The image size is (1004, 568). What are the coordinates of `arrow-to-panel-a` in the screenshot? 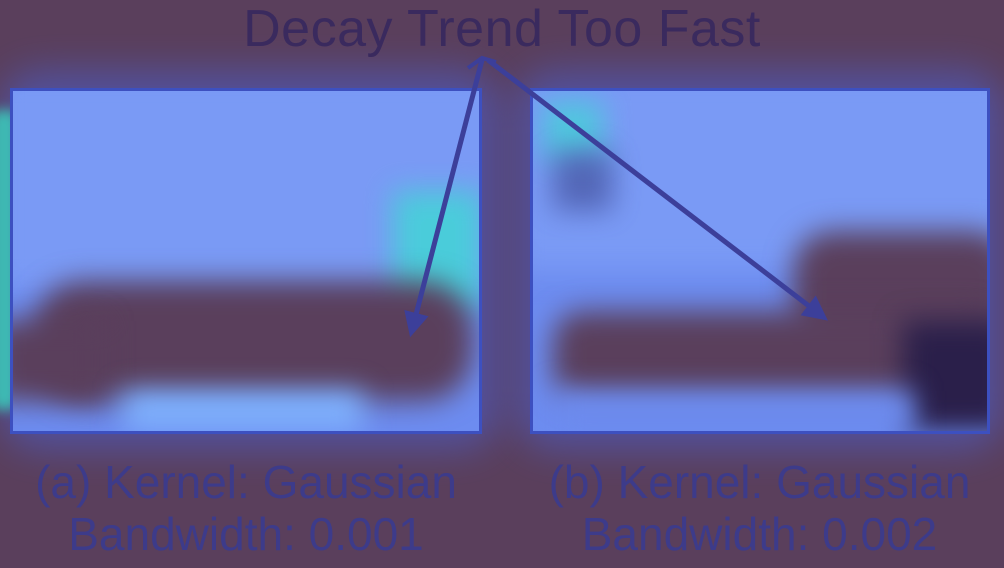 It's located at (444, 198).